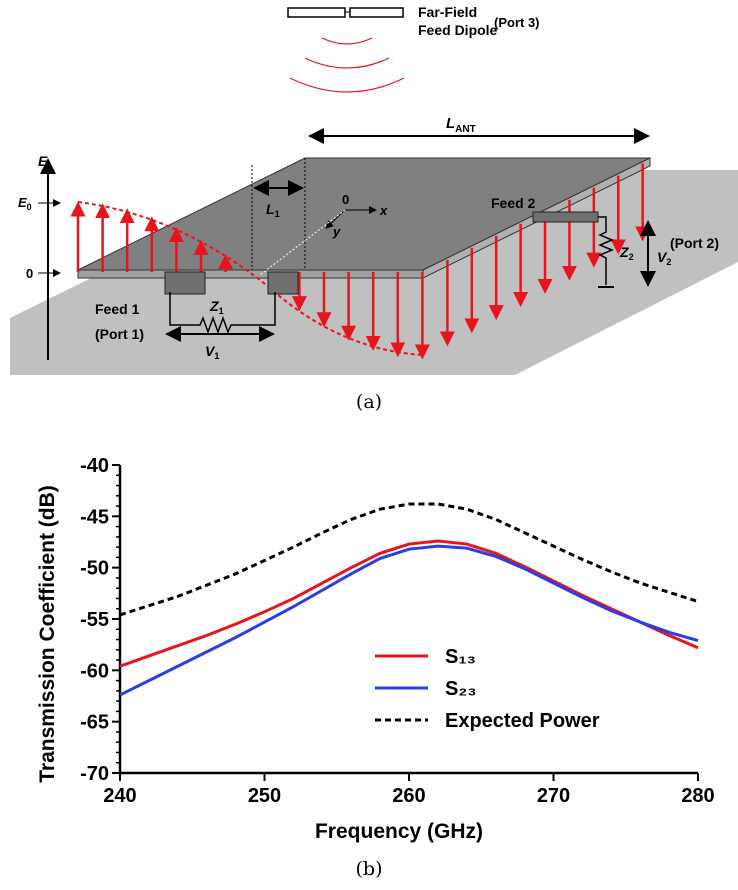 This screenshot has height=890, width=738. I want to click on x-tick-label: 240, so click(119, 796).